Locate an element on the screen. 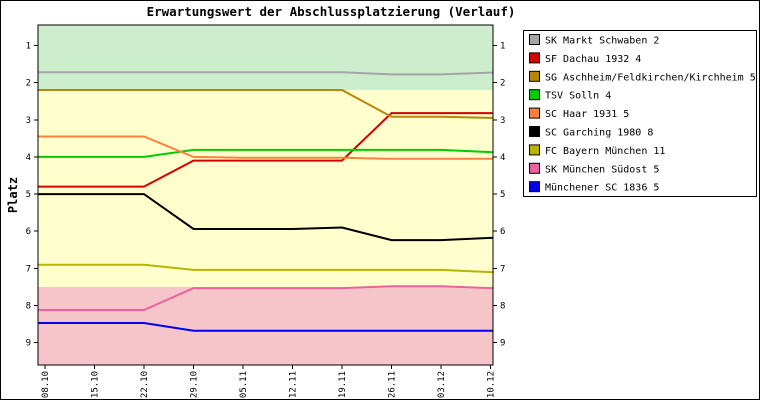 The image size is (760, 400). x-tick-label: 03.12 is located at coordinates (442, 384).